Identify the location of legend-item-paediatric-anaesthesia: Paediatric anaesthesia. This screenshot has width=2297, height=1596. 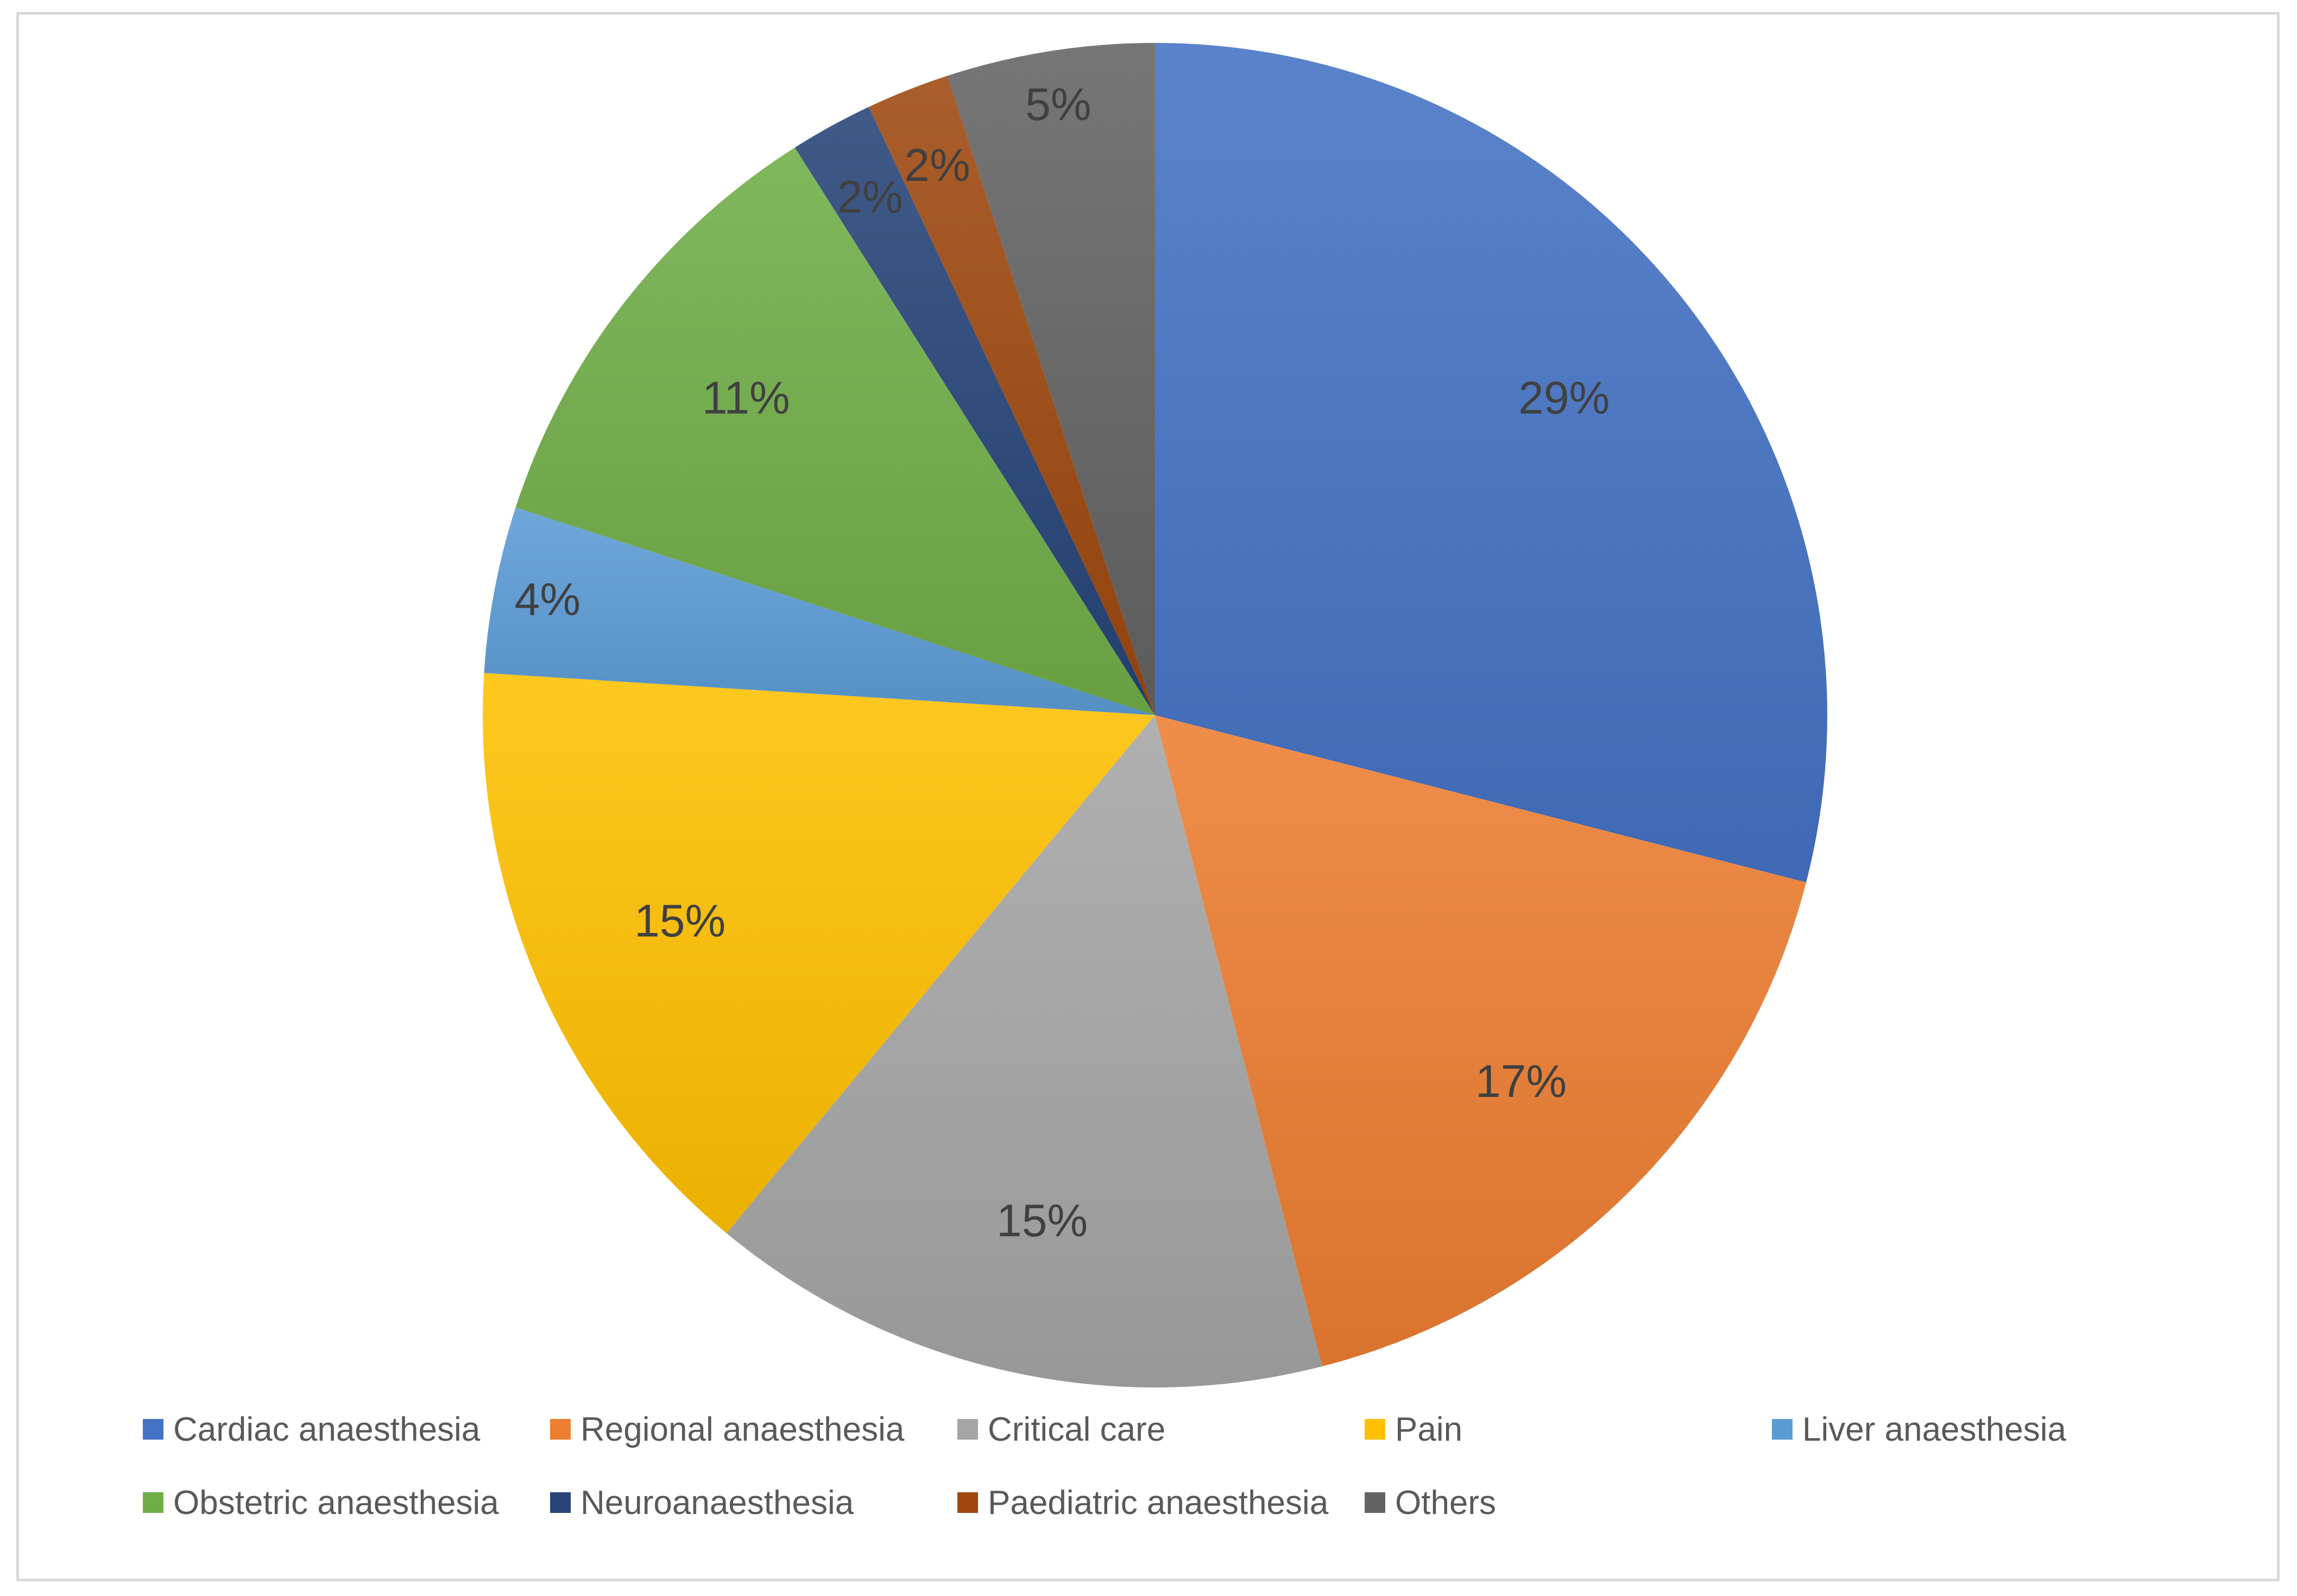
(1142, 1502).